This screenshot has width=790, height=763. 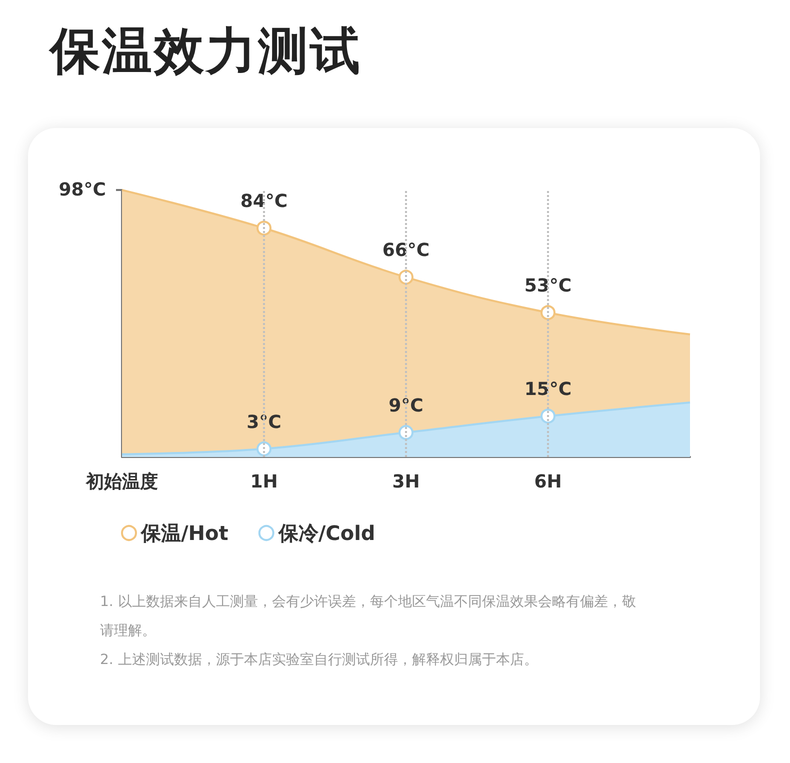 What do you see at coordinates (548, 482) in the screenshot?
I see `x-tick-label: 6H` at bounding box center [548, 482].